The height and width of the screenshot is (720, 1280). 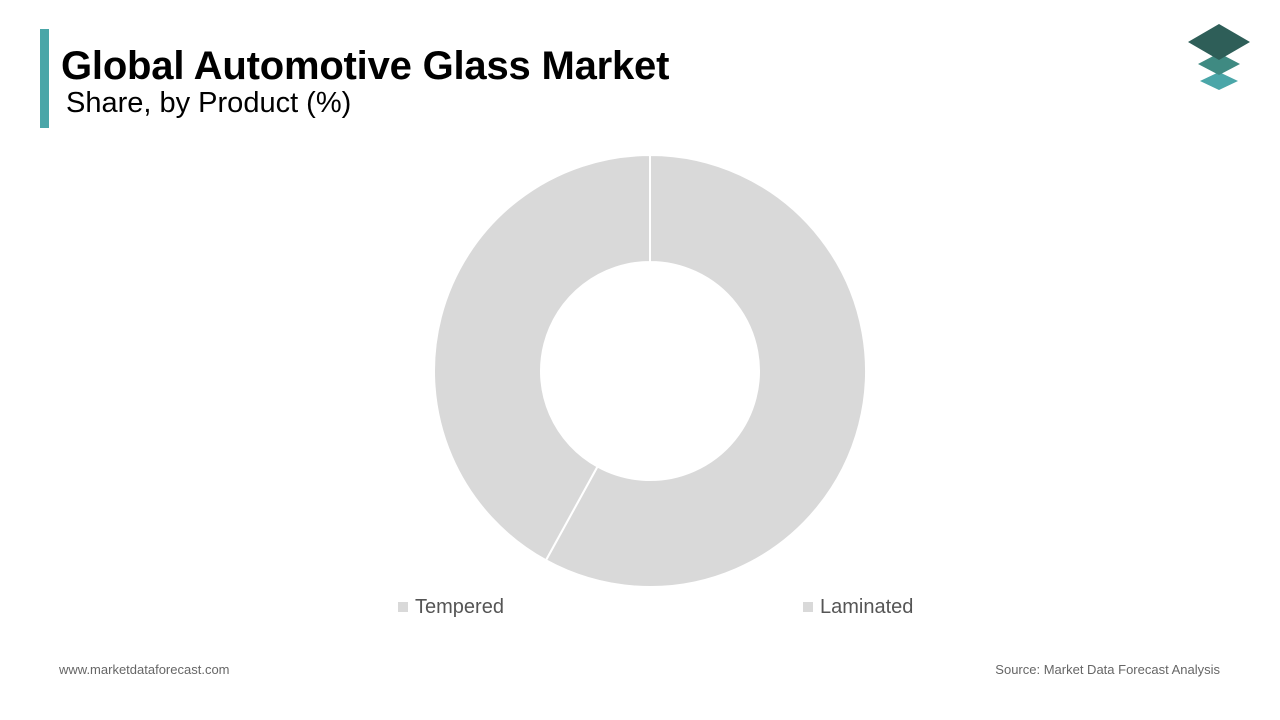 What do you see at coordinates (209, 103) in the screenshot?
I see `chart-subtitle: Share, by Product (%)` at bounding box center [209, 103].